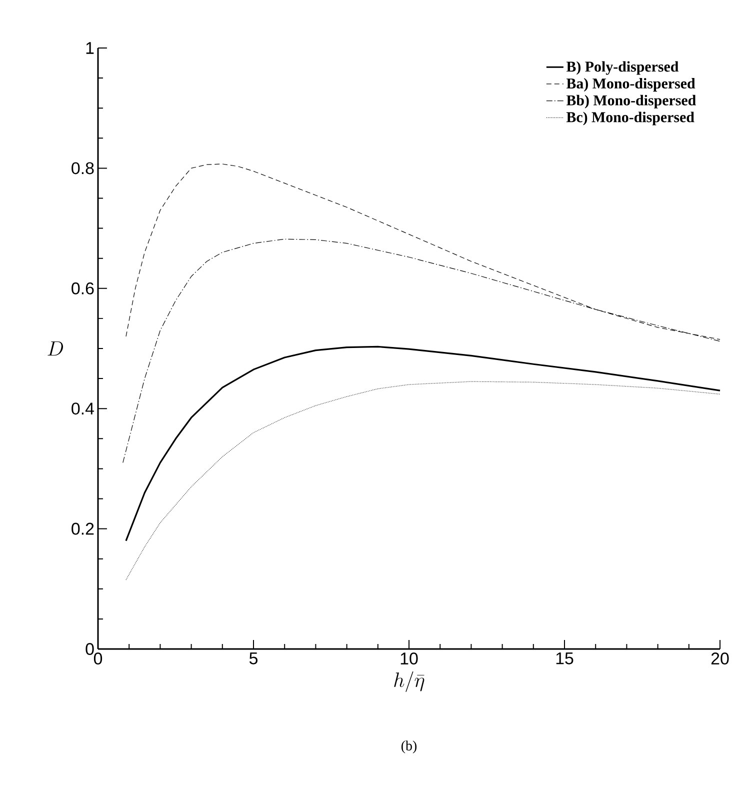 The height and width of the screenshot is (785, 736). What do you see at coordinates (90, 48) in the screenshot?
I see `y-tick-label: 1` at bounding box center [90, 48].